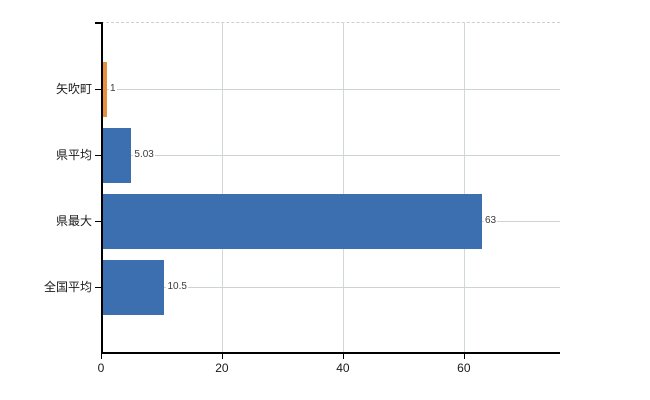 The width and height of the screenshot is (650, 400). I want to click on x-tick-label: 0, so click(101, 368).